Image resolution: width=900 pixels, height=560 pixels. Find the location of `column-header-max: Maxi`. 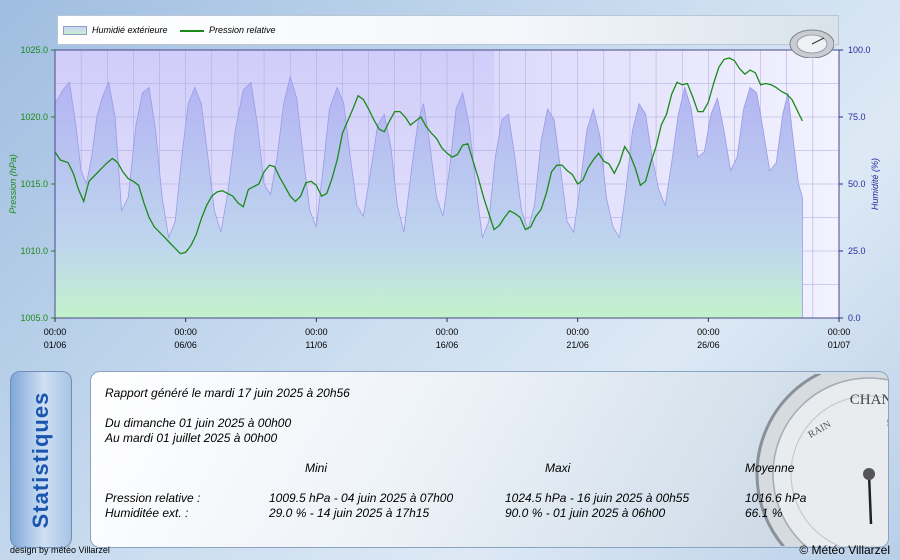

column-header-max: Maxi is located at coordinates (558, 468).